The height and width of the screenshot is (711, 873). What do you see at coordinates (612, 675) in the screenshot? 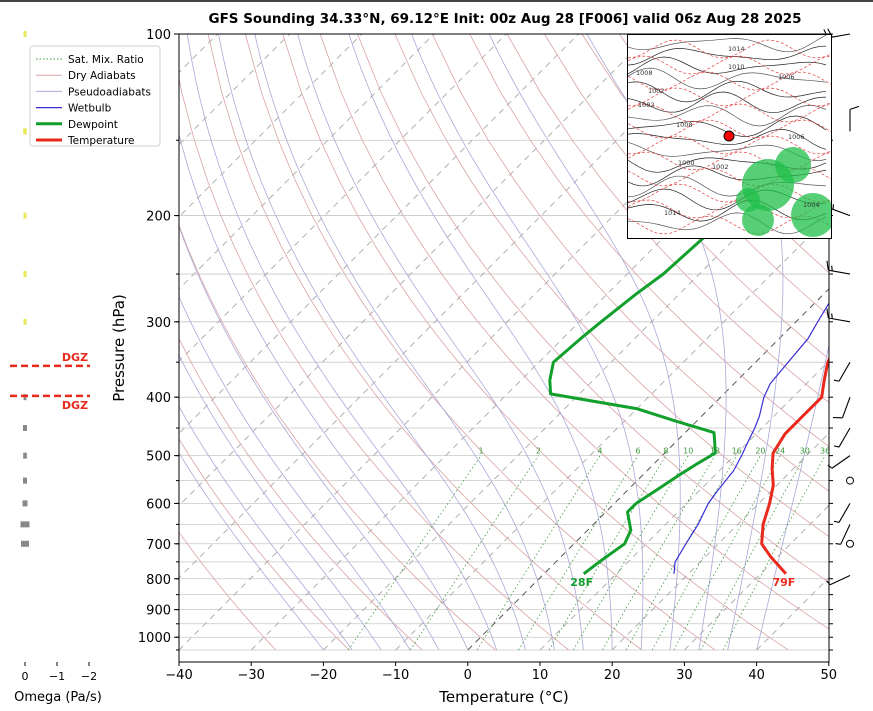
I see `x-tick-label: 20` at bounding box center [612, 675].